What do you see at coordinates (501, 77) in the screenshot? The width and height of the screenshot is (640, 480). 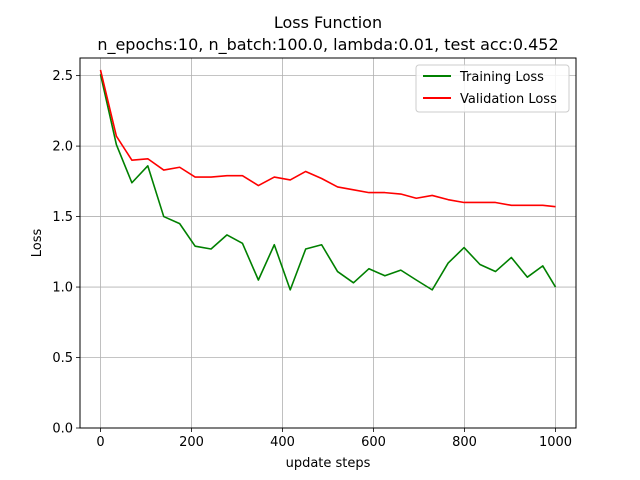 I see `legend-label-training-loss: Training Loss` at bounding box center [501, 77].